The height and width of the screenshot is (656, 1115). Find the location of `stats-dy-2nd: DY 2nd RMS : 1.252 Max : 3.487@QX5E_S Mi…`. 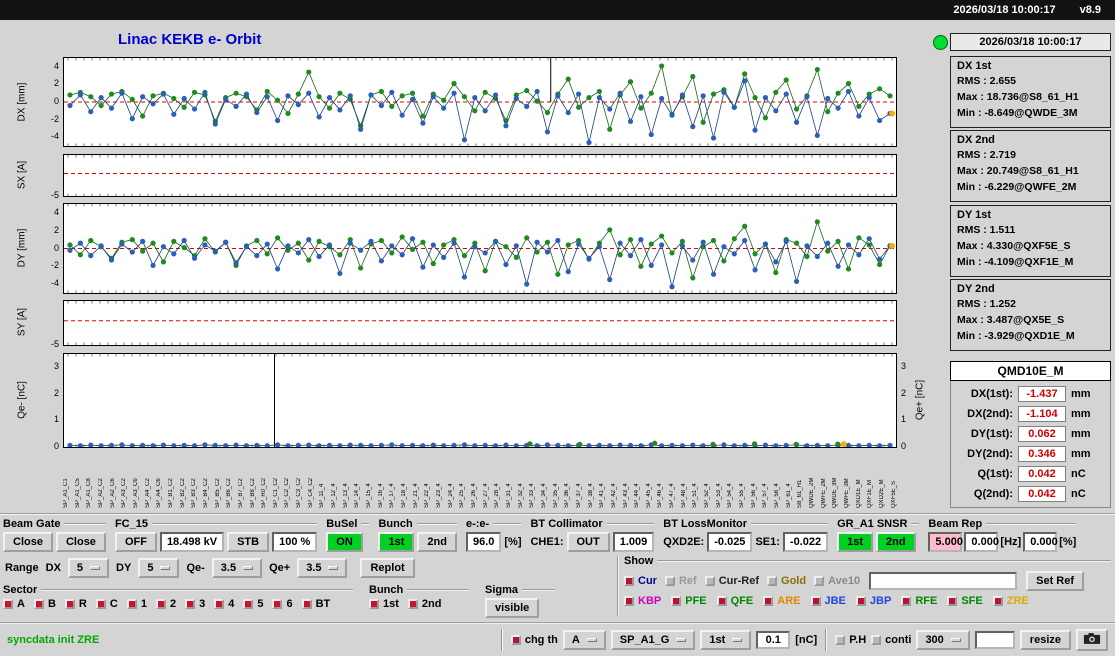

stats-dy-2nd: DY 2nd RMS : 1.252 Max : 3.487@QX5E_S Mi… is located at coordinates (1030, 315).